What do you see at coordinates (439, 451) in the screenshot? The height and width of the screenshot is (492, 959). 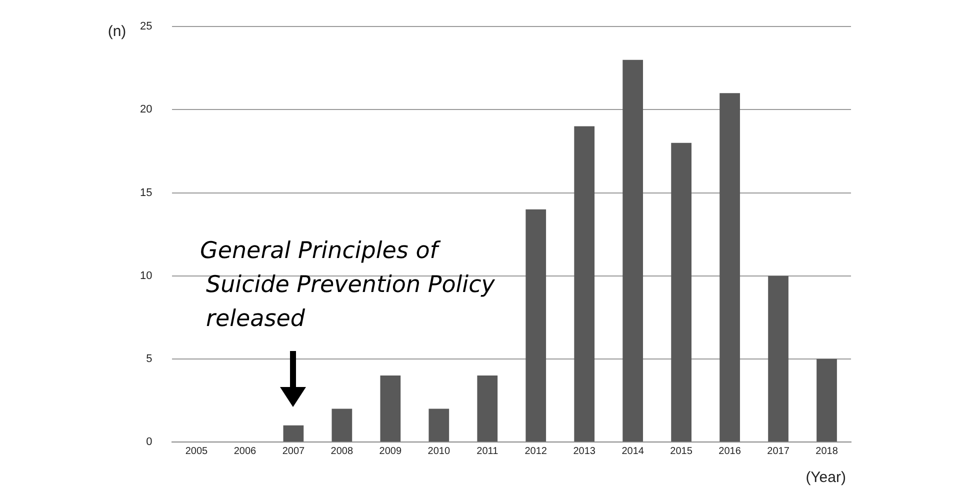 I see `x-tick-label: 2010` at bounding box center [439, 451].